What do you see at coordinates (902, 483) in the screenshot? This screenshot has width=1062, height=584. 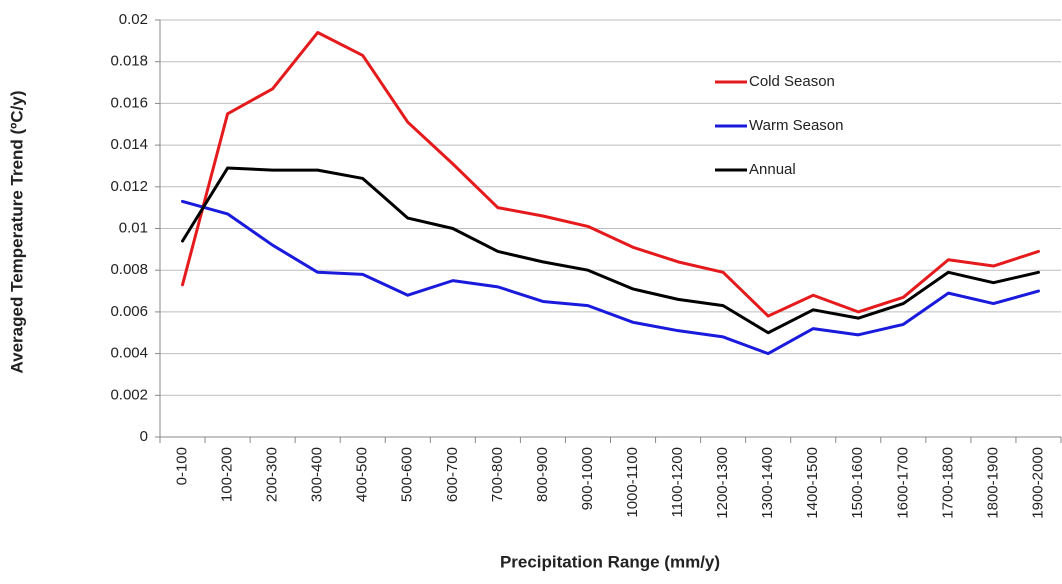 I see `x-tick-label: 1600-1700` at bounding box center [902, 483].